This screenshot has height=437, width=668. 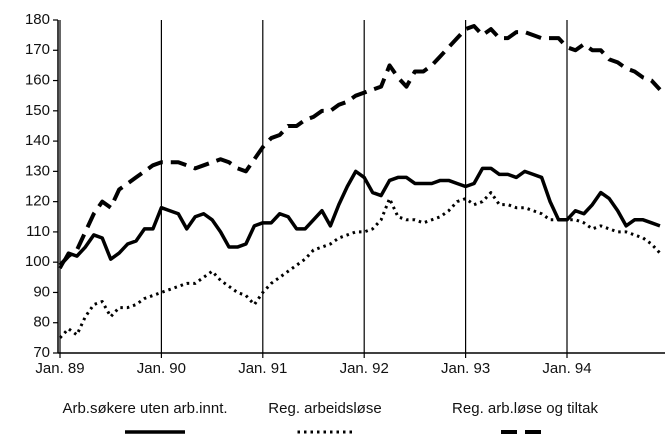 I want to click on legend-label: Reg. arbeidsløse, so click(x=324, y=408).